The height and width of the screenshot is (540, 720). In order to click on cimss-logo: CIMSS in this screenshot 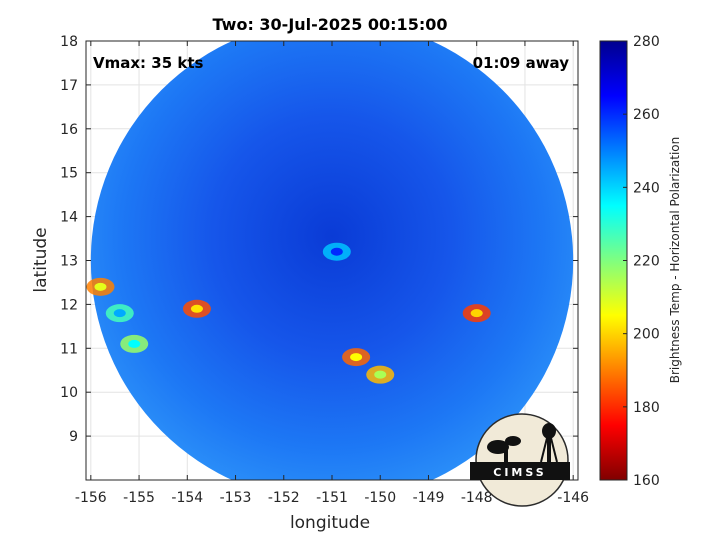, I will do `click(520, 460)`.